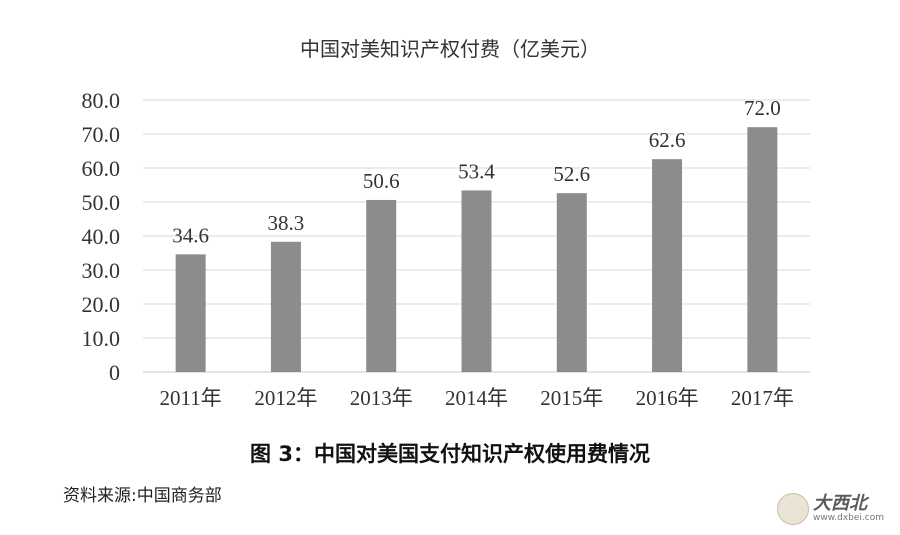  What do you see at coordinates (848, 518) in the screenshot?
I see `watermark-url: www.dxbei.com` at bounding box center [848, 518].